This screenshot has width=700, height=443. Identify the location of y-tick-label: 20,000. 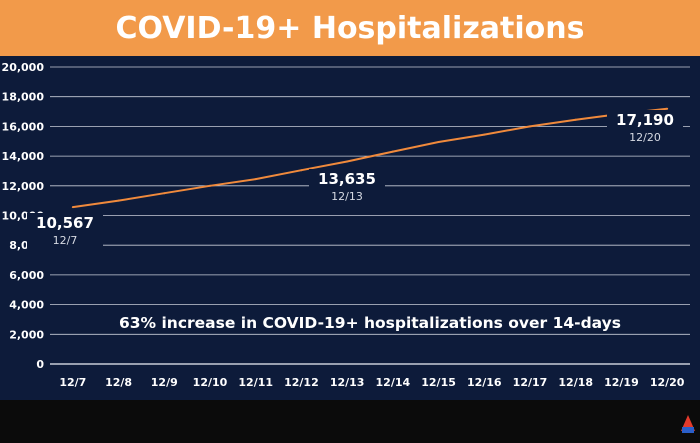
(23, 67).